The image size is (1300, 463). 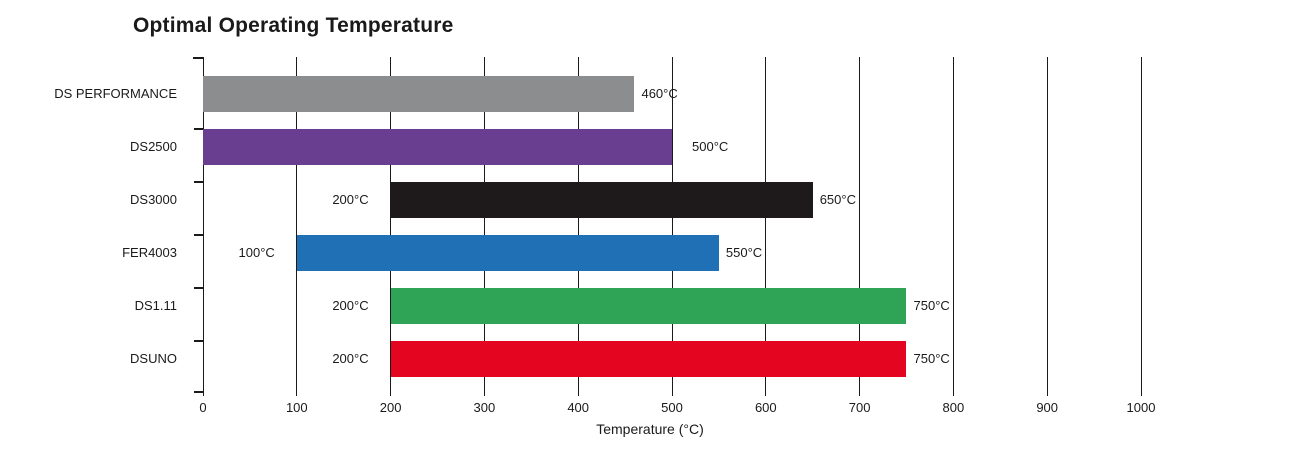 I want to click on category-label-ds3000: DS3000, so click(x=153, y=199).